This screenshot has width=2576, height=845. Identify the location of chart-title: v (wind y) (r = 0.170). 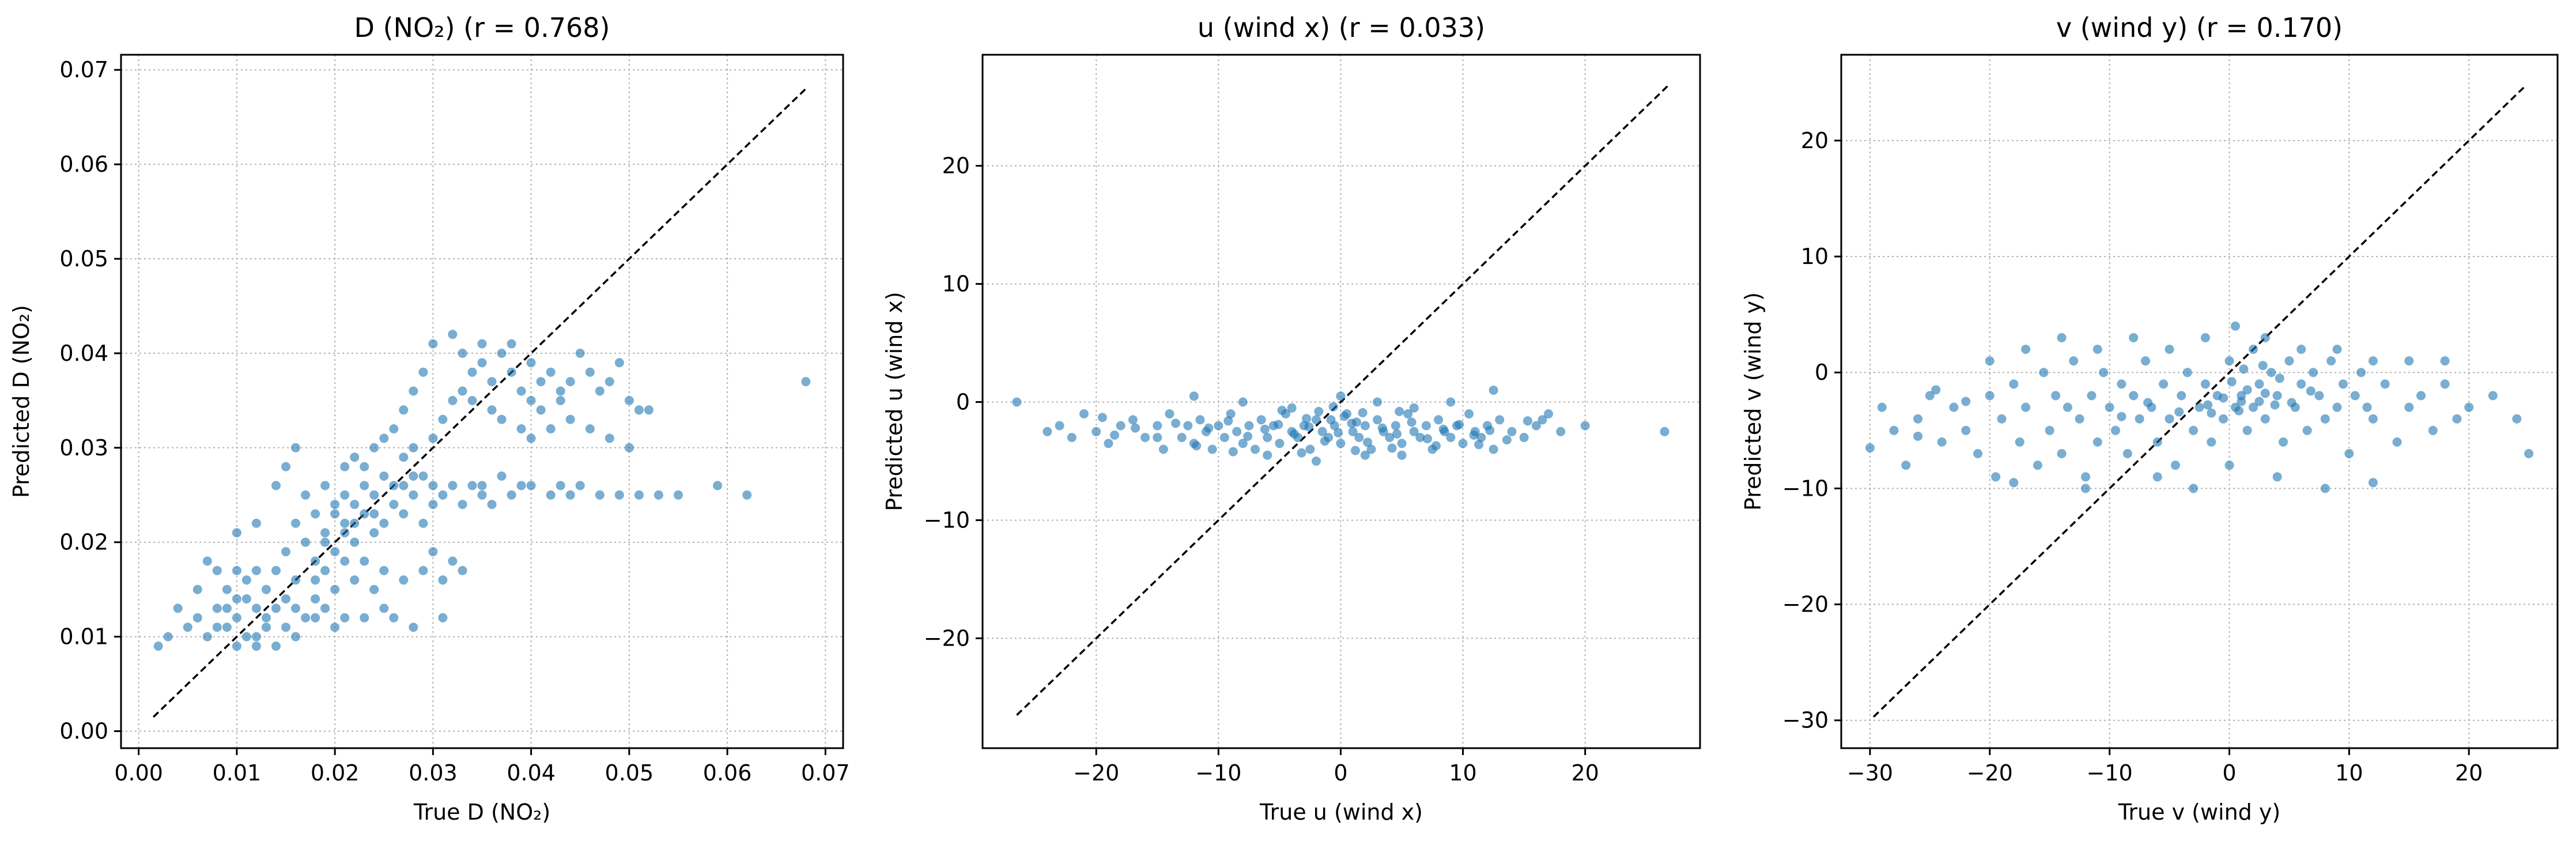
(2199, 27).